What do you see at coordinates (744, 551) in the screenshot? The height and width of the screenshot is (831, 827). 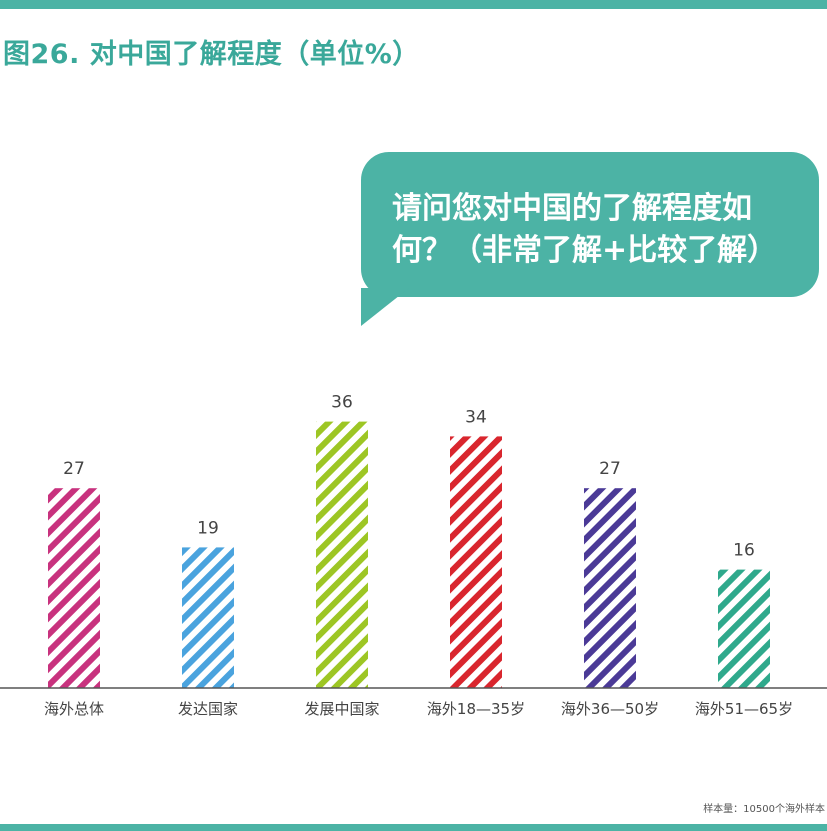 I see `value-label-5: 16` at bounding box center [744, 551].